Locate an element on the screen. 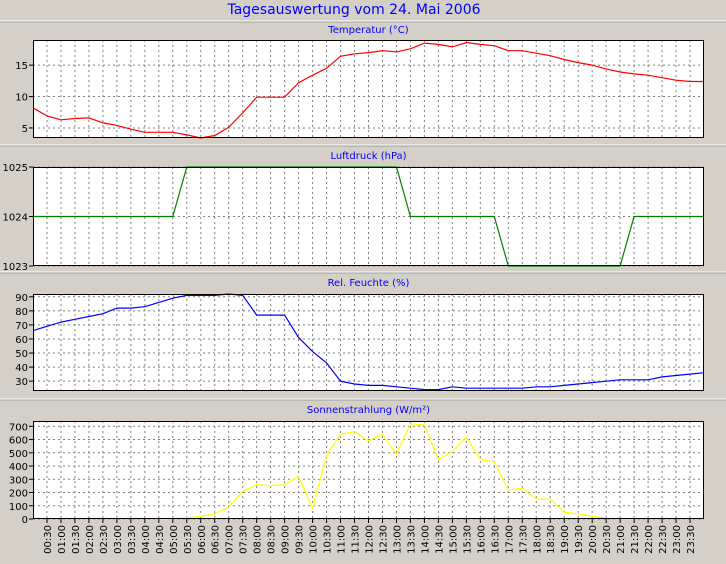 The height and width of the screenshot is (564, 726). solar-series-line is located at coordinates (396, 471).